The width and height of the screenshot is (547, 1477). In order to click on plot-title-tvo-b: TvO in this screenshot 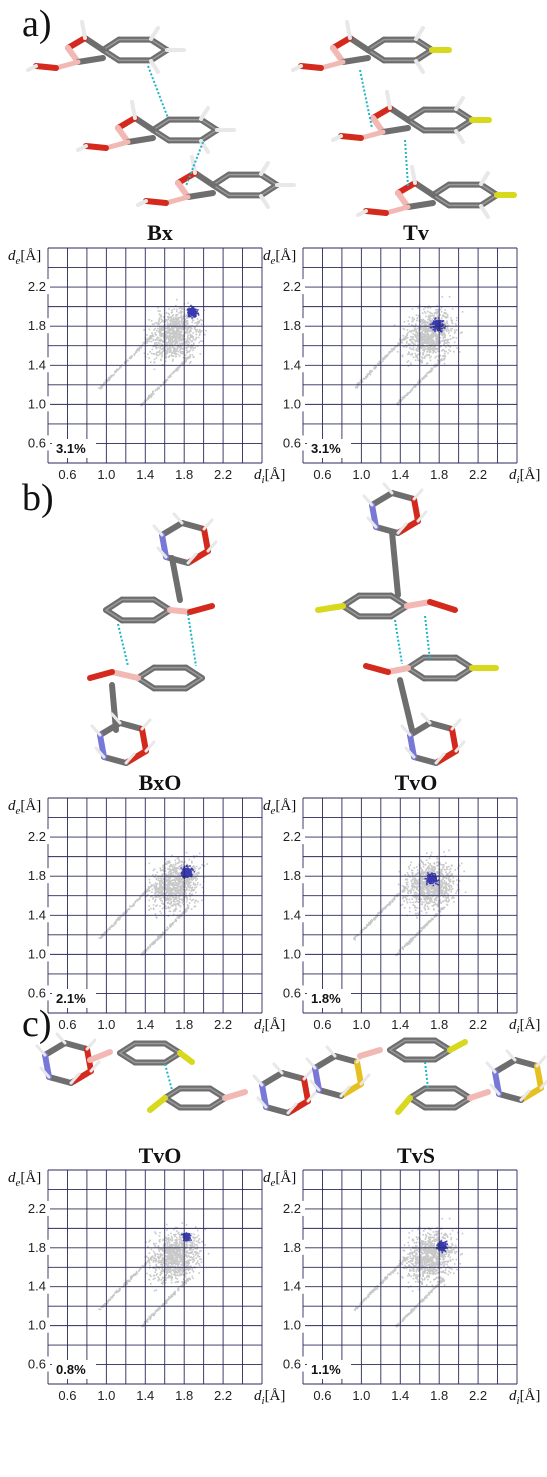, I will do `click(416, 782)`.